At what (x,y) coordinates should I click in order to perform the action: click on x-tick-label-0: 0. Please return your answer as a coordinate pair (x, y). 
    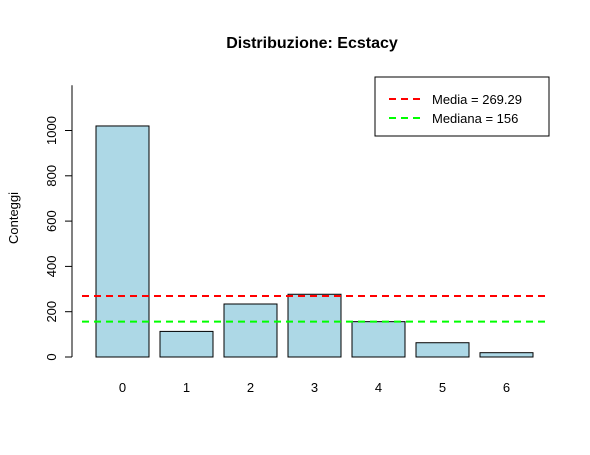
    Looking at the image, I should click on (122, 387).